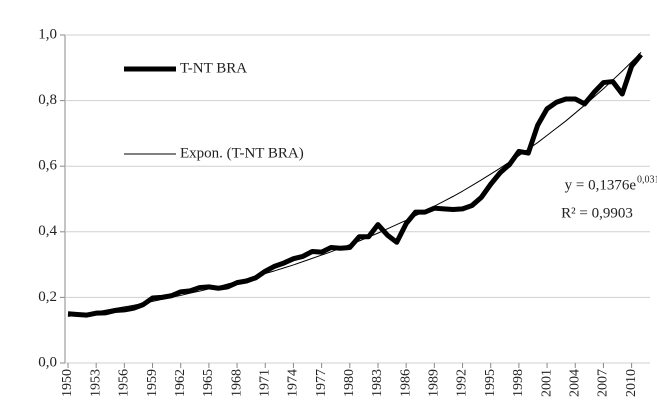 Image resolution: width=657 pixels, height=415 pixels. Describe the element at coordinates (242, 153) in the screenshot. I see `legend-label: Expon. (T-NT BRA)` at that location.